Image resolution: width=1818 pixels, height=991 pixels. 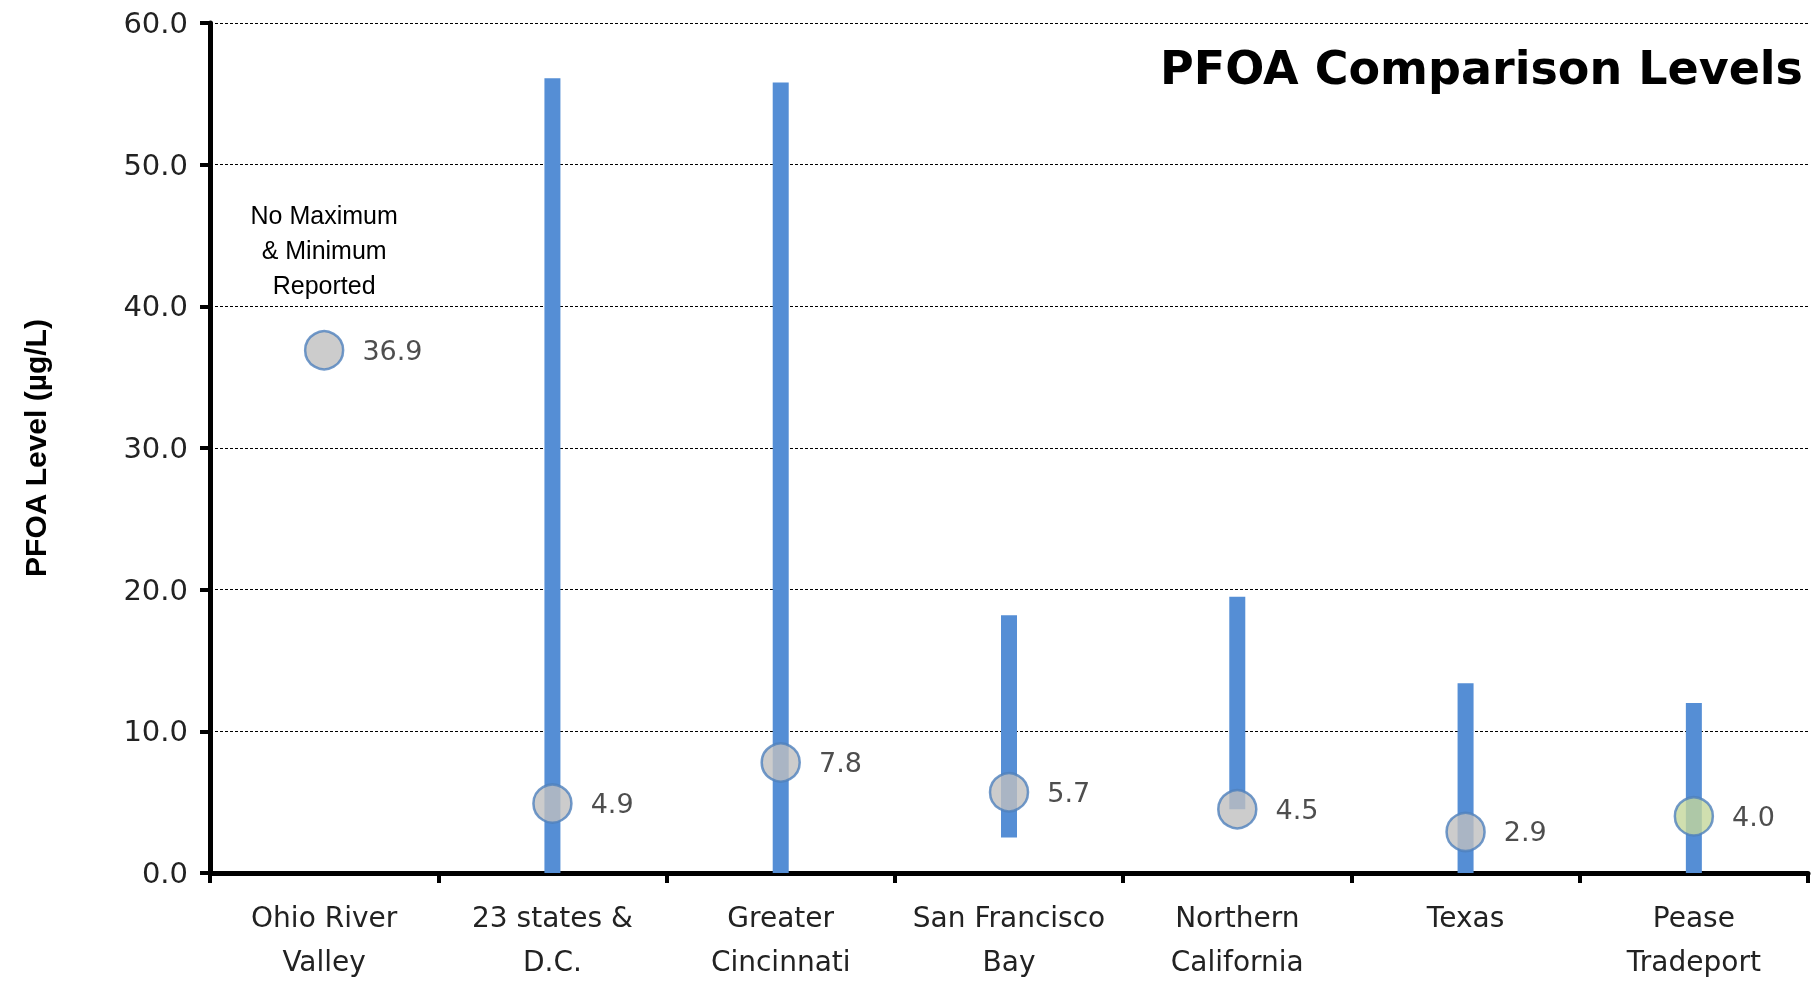 What do you see at coordinates (324, 250) in the screenshot?
I see `annotation: No Maximum & Minimum Reported` at bounding box center [324, 250].